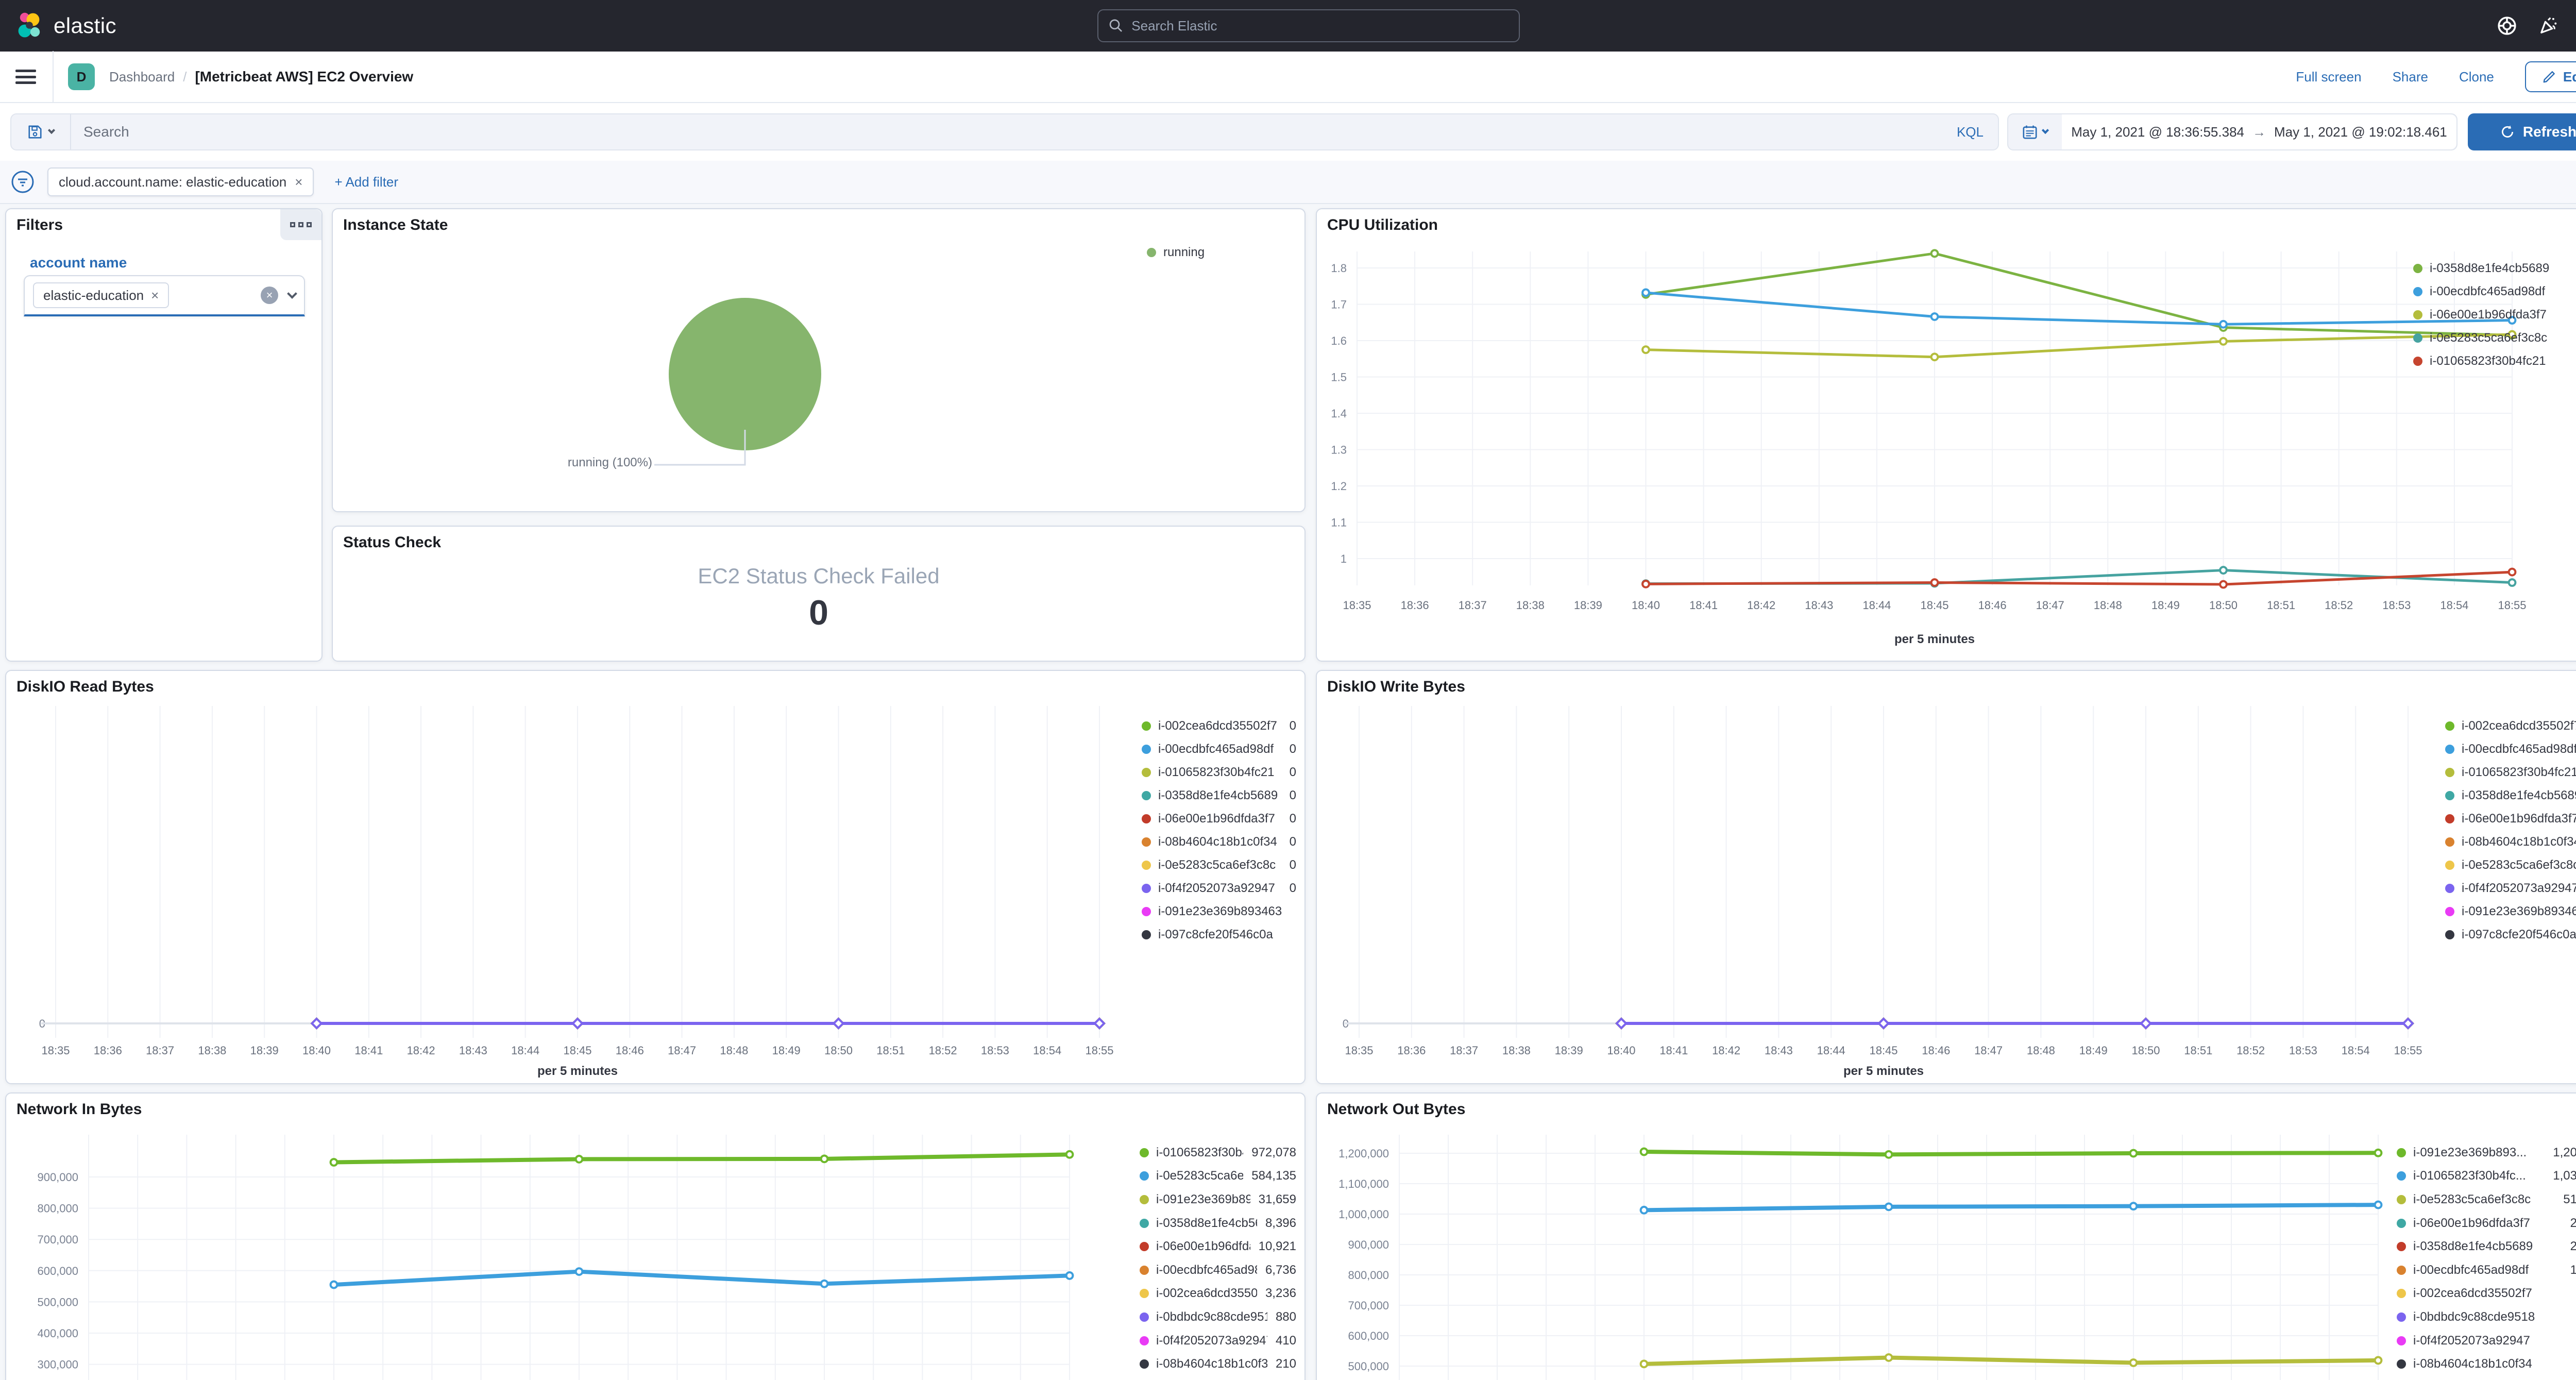  What do you see at coordinates (1219, 912) in the screenshot?
I see `legend-item: i-091e23e369b893463` at bounding box center [1219, 912].